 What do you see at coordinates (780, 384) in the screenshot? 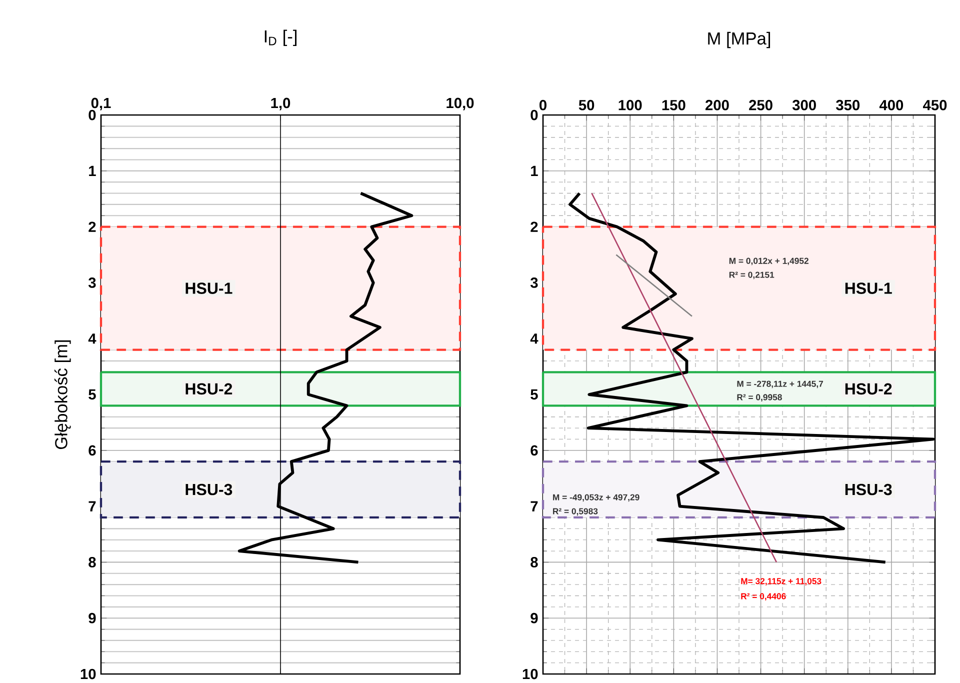
I see `annotation: M = -278,11z + 1445,7` at bounding box center [780, 384].